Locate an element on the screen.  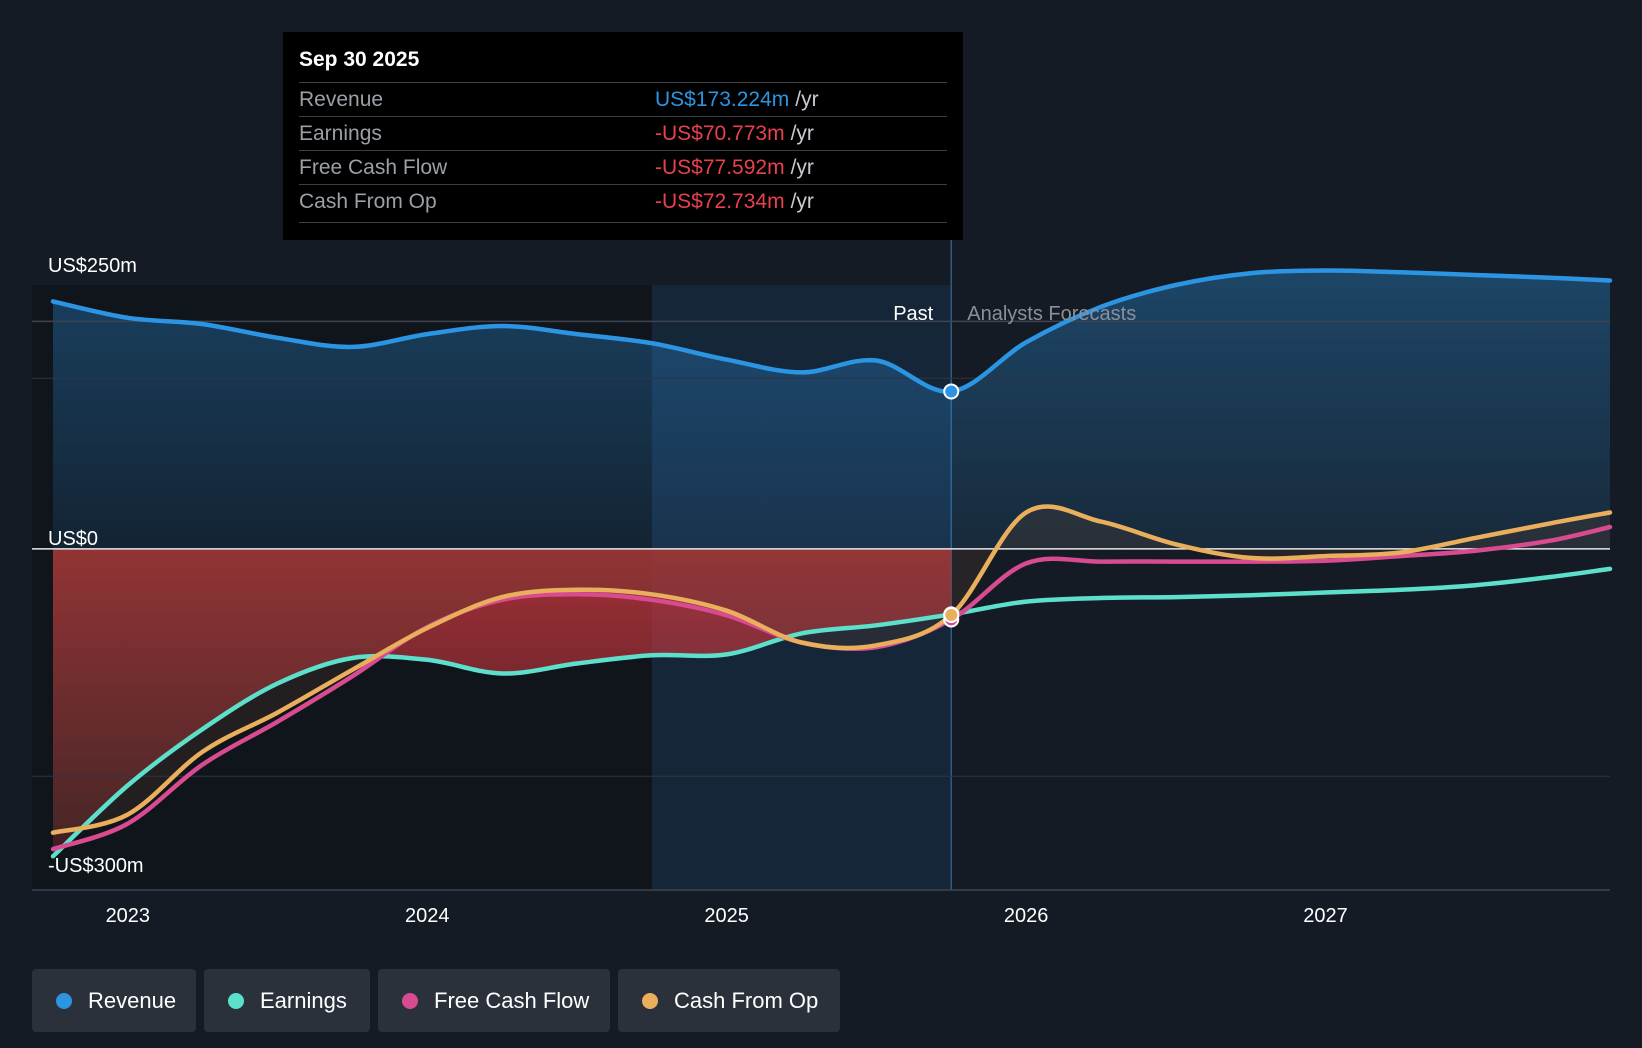
y-axis-label-top: US$250m is located at coordinates (92, 266).